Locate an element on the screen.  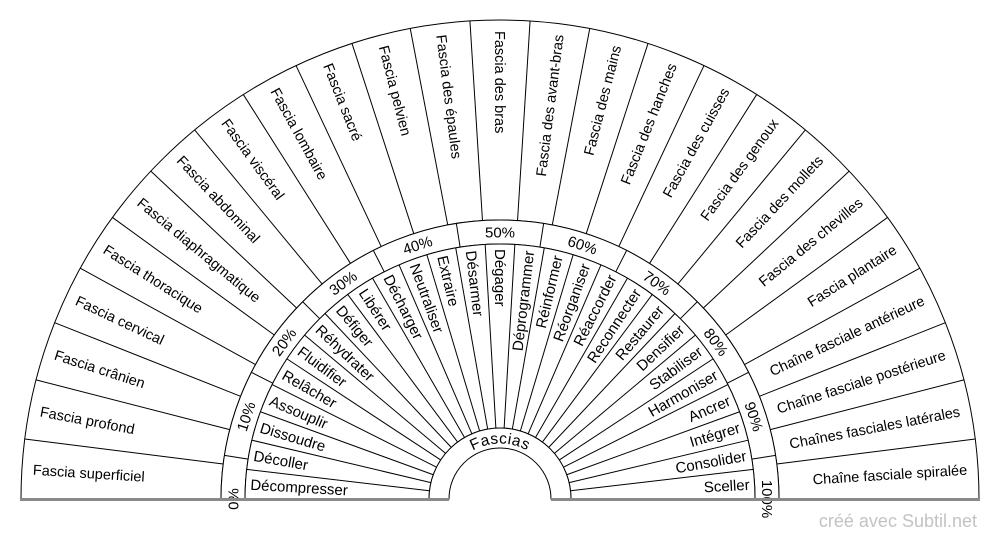
center-title: Fascias is located at coordinates (499, 442).